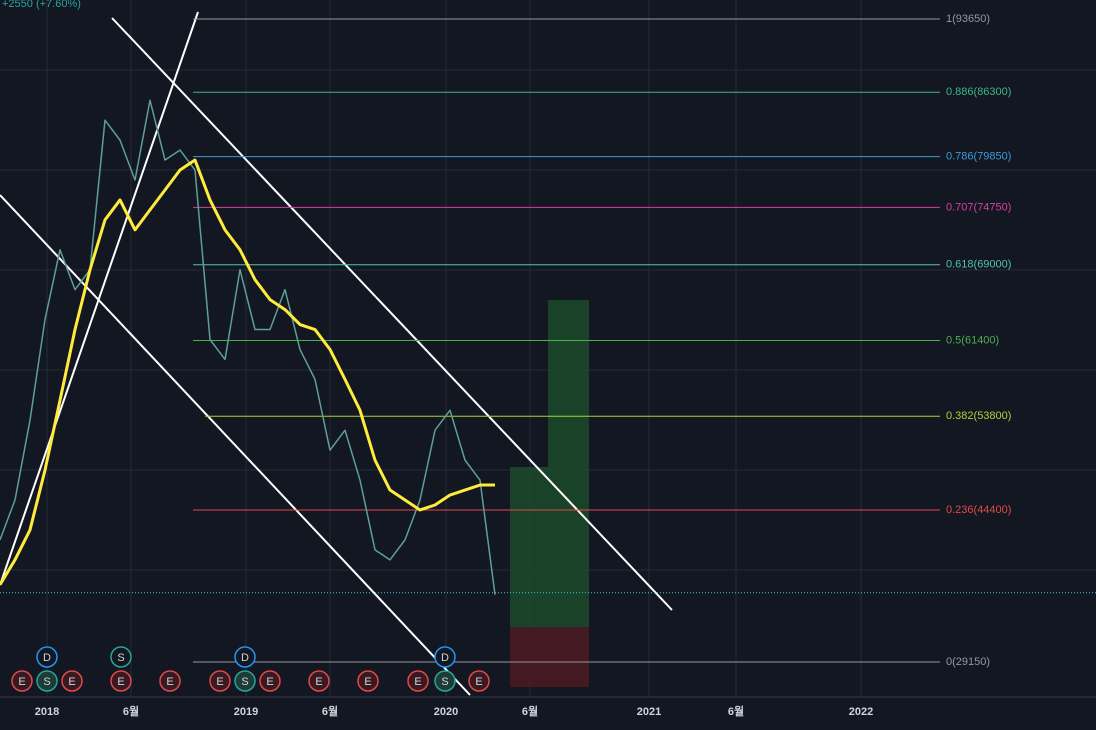 The height and width of the screenshot is (730, 1096). What do you see at coordinates (978, 207) in the screenshot?
I see `fib-label: 0.707(74750)` at bounding box center [978, 207].